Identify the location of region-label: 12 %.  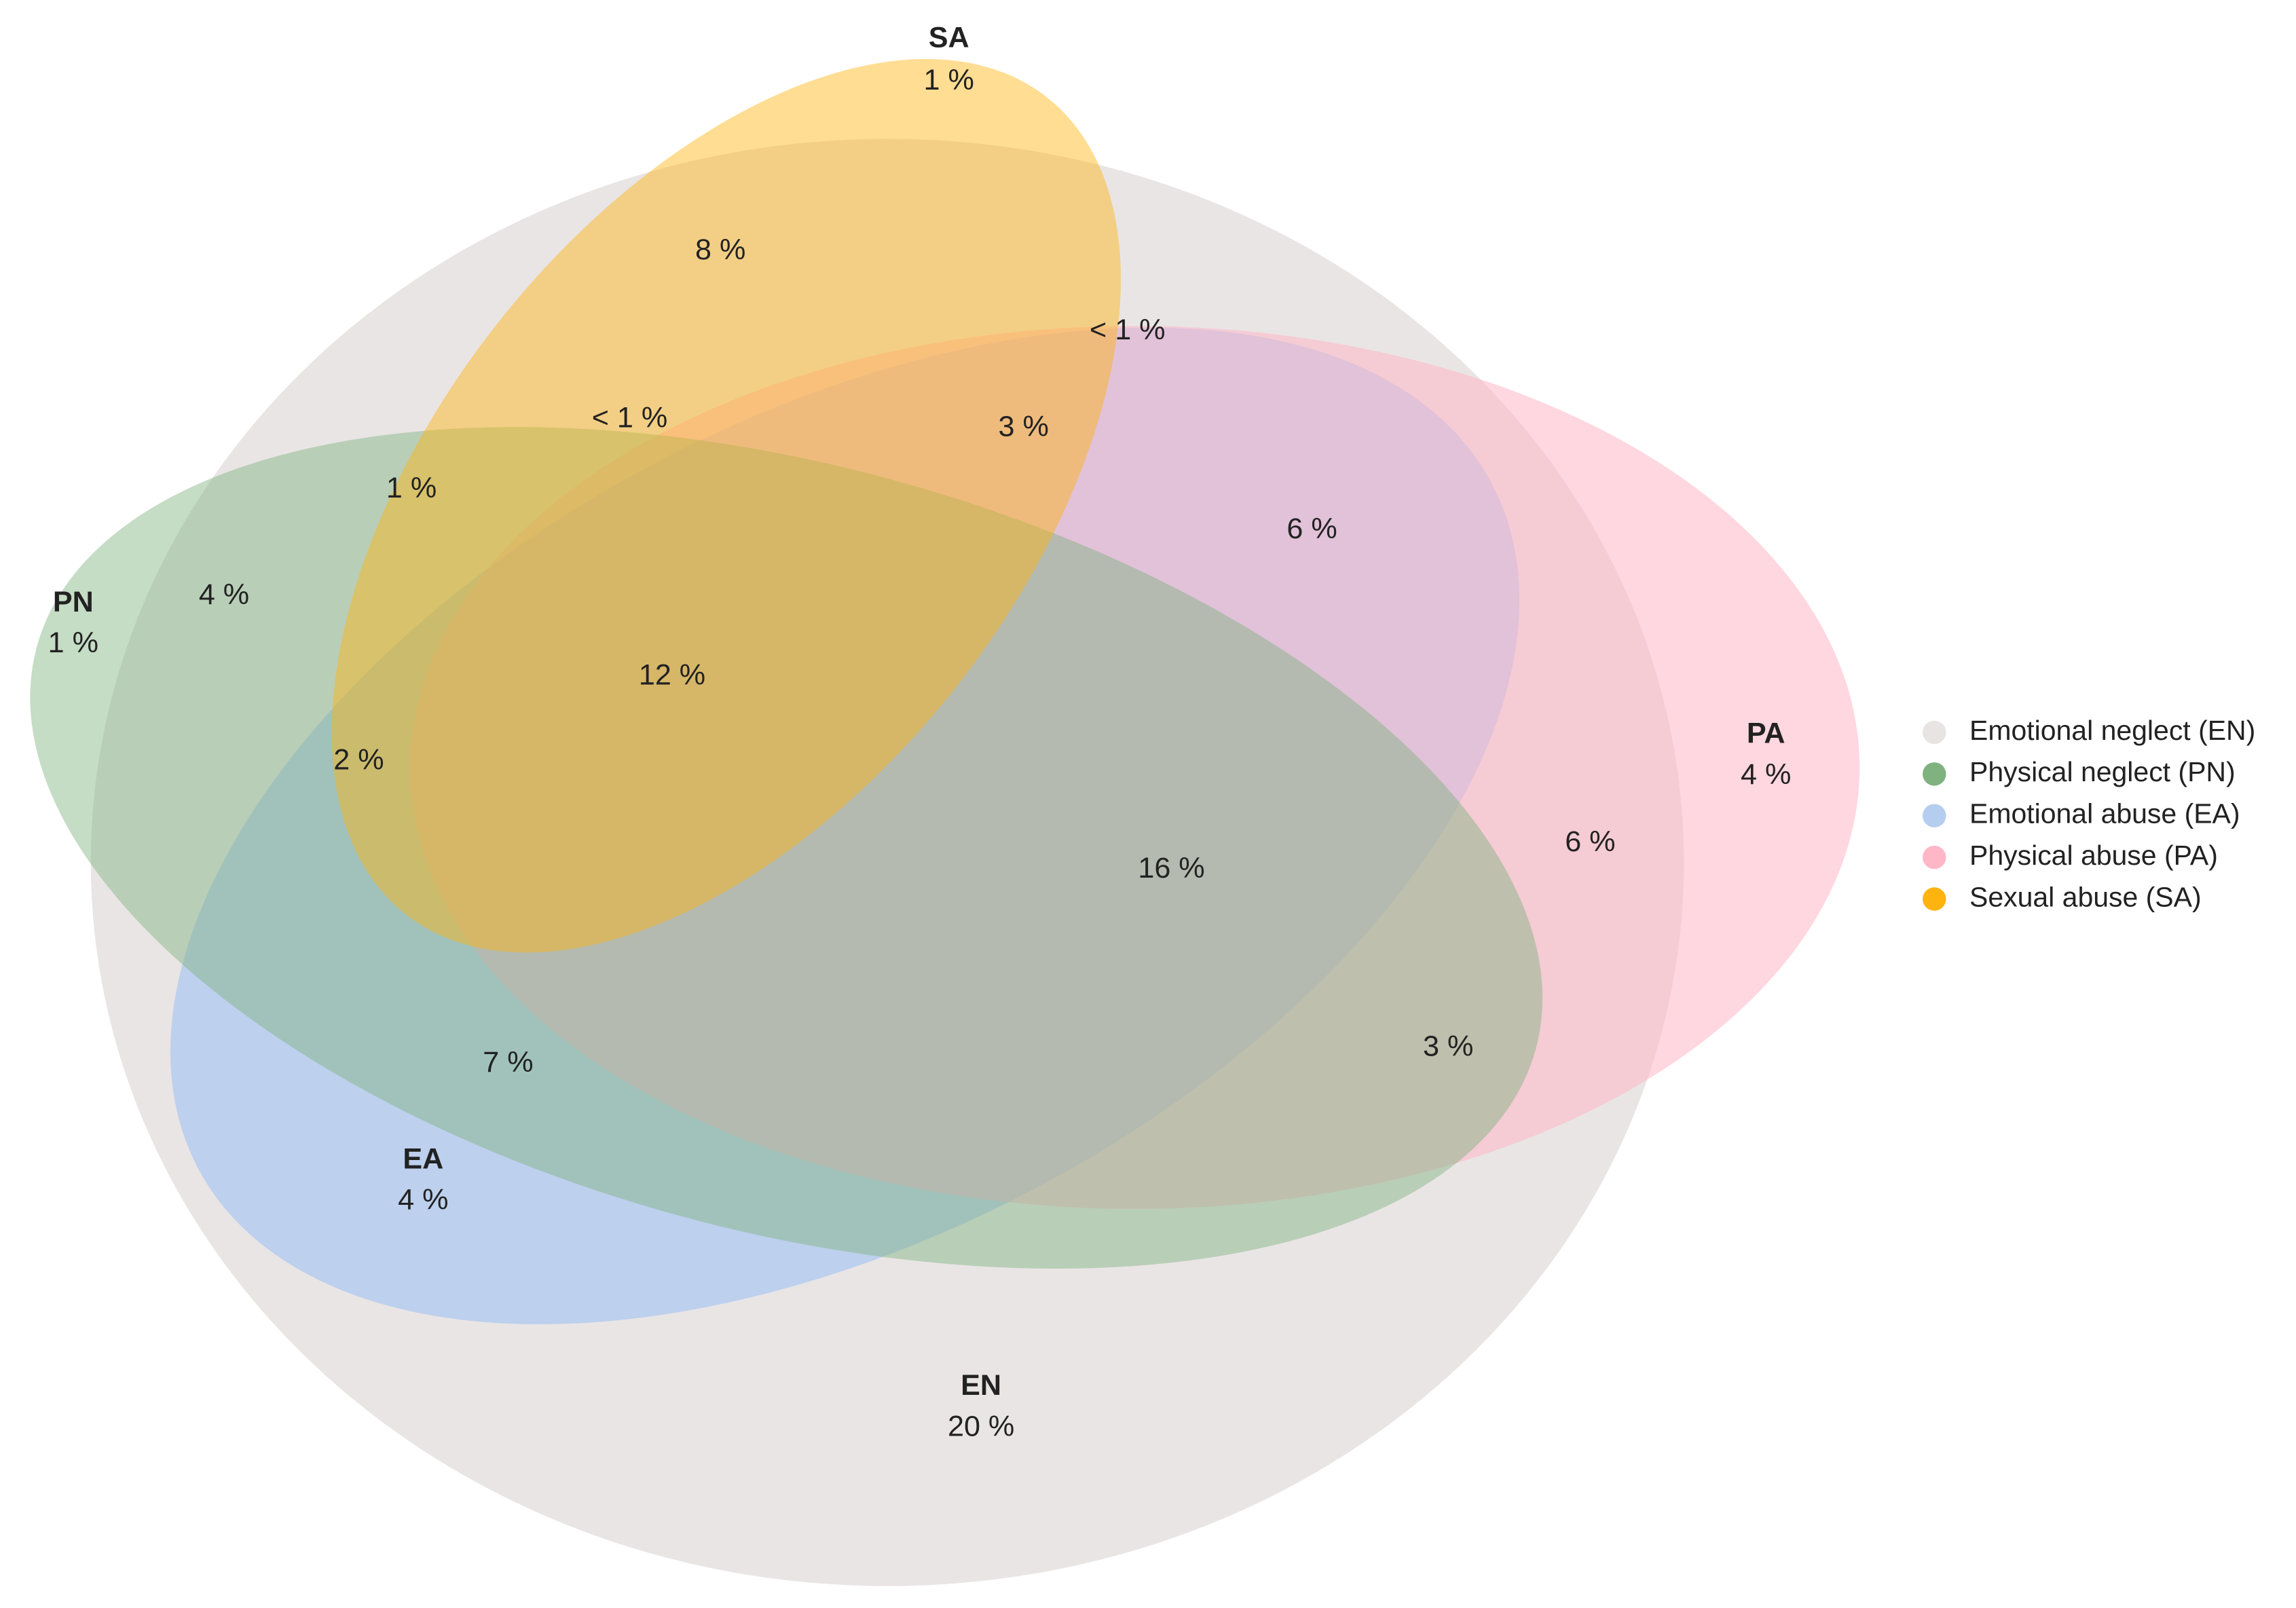
(672, 675).